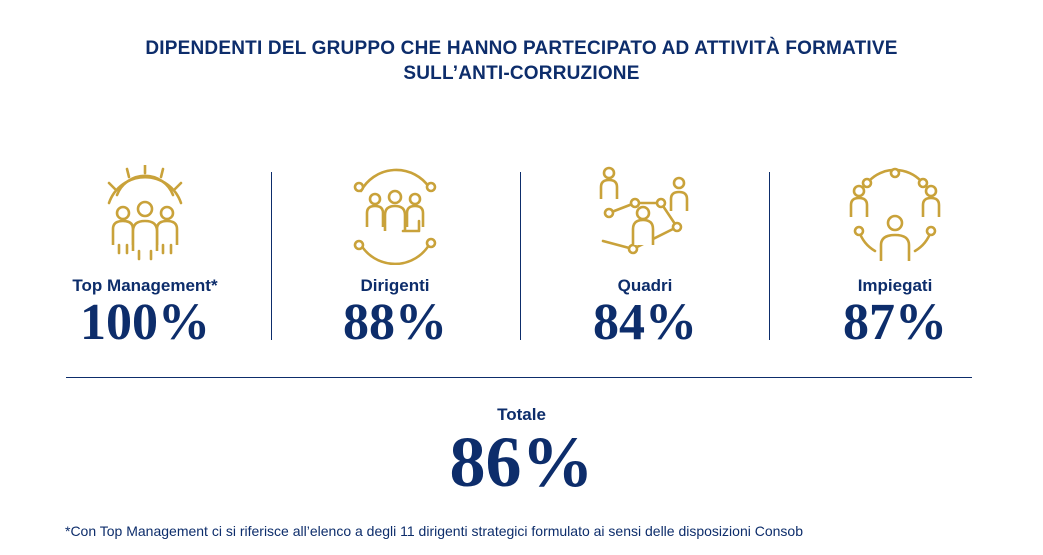  I want to click on stat-label: Quadri, so click(645, 285).